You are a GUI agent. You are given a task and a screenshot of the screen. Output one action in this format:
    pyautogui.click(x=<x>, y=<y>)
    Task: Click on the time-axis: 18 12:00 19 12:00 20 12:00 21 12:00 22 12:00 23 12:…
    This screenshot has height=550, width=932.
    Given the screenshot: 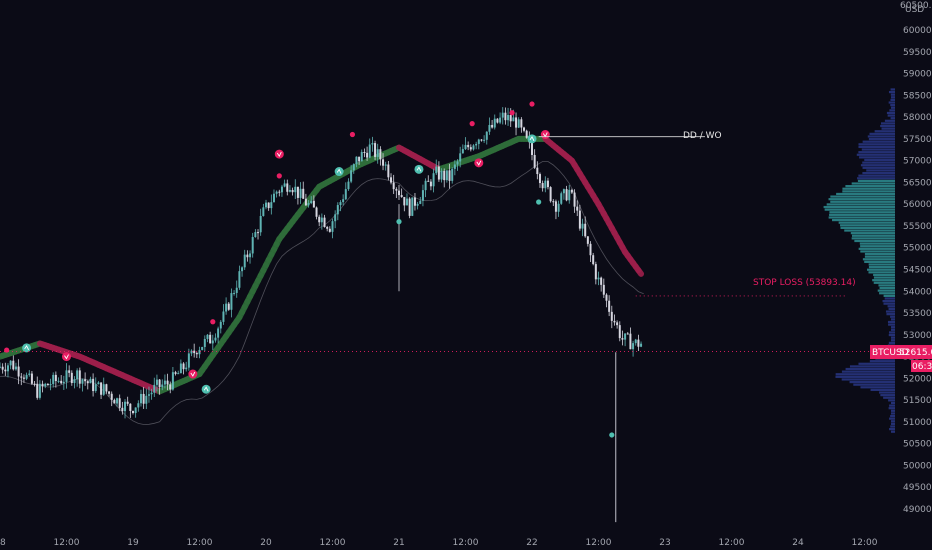 What is the action you would take?
    pyautogui.click(x=439, y=543)
    